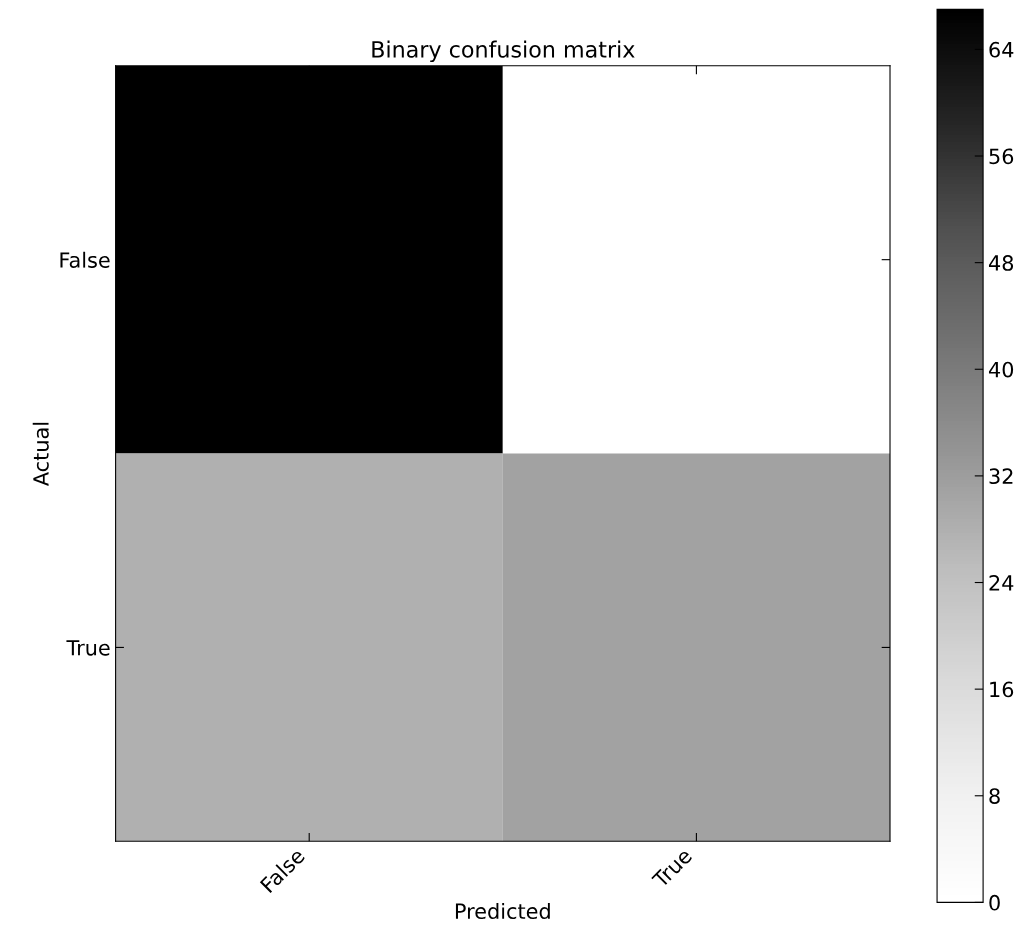 The width and height of the screenshot is (1023, 940). What do you see at coordinates (503, 51) in the screenshot?
I see `chart-title: Binary confusion matrix` at bounding box center [503, 51].